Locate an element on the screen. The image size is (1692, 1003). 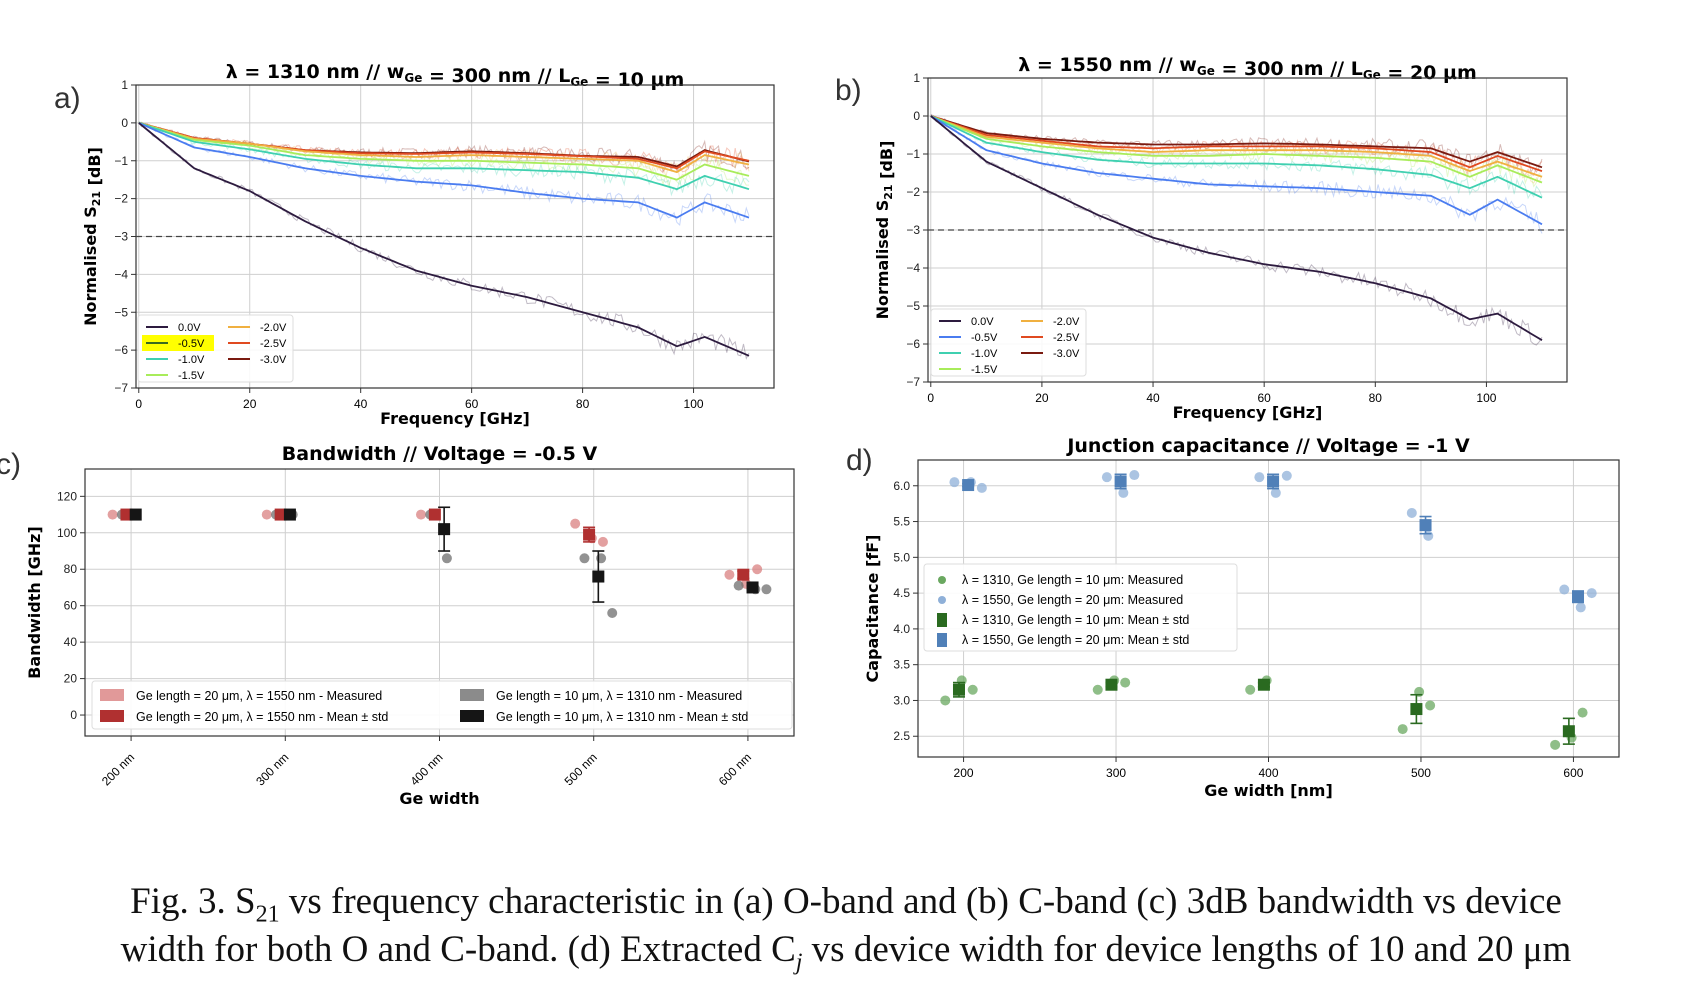
x-axis-label: Ge width is located at coordinates (439, 798).